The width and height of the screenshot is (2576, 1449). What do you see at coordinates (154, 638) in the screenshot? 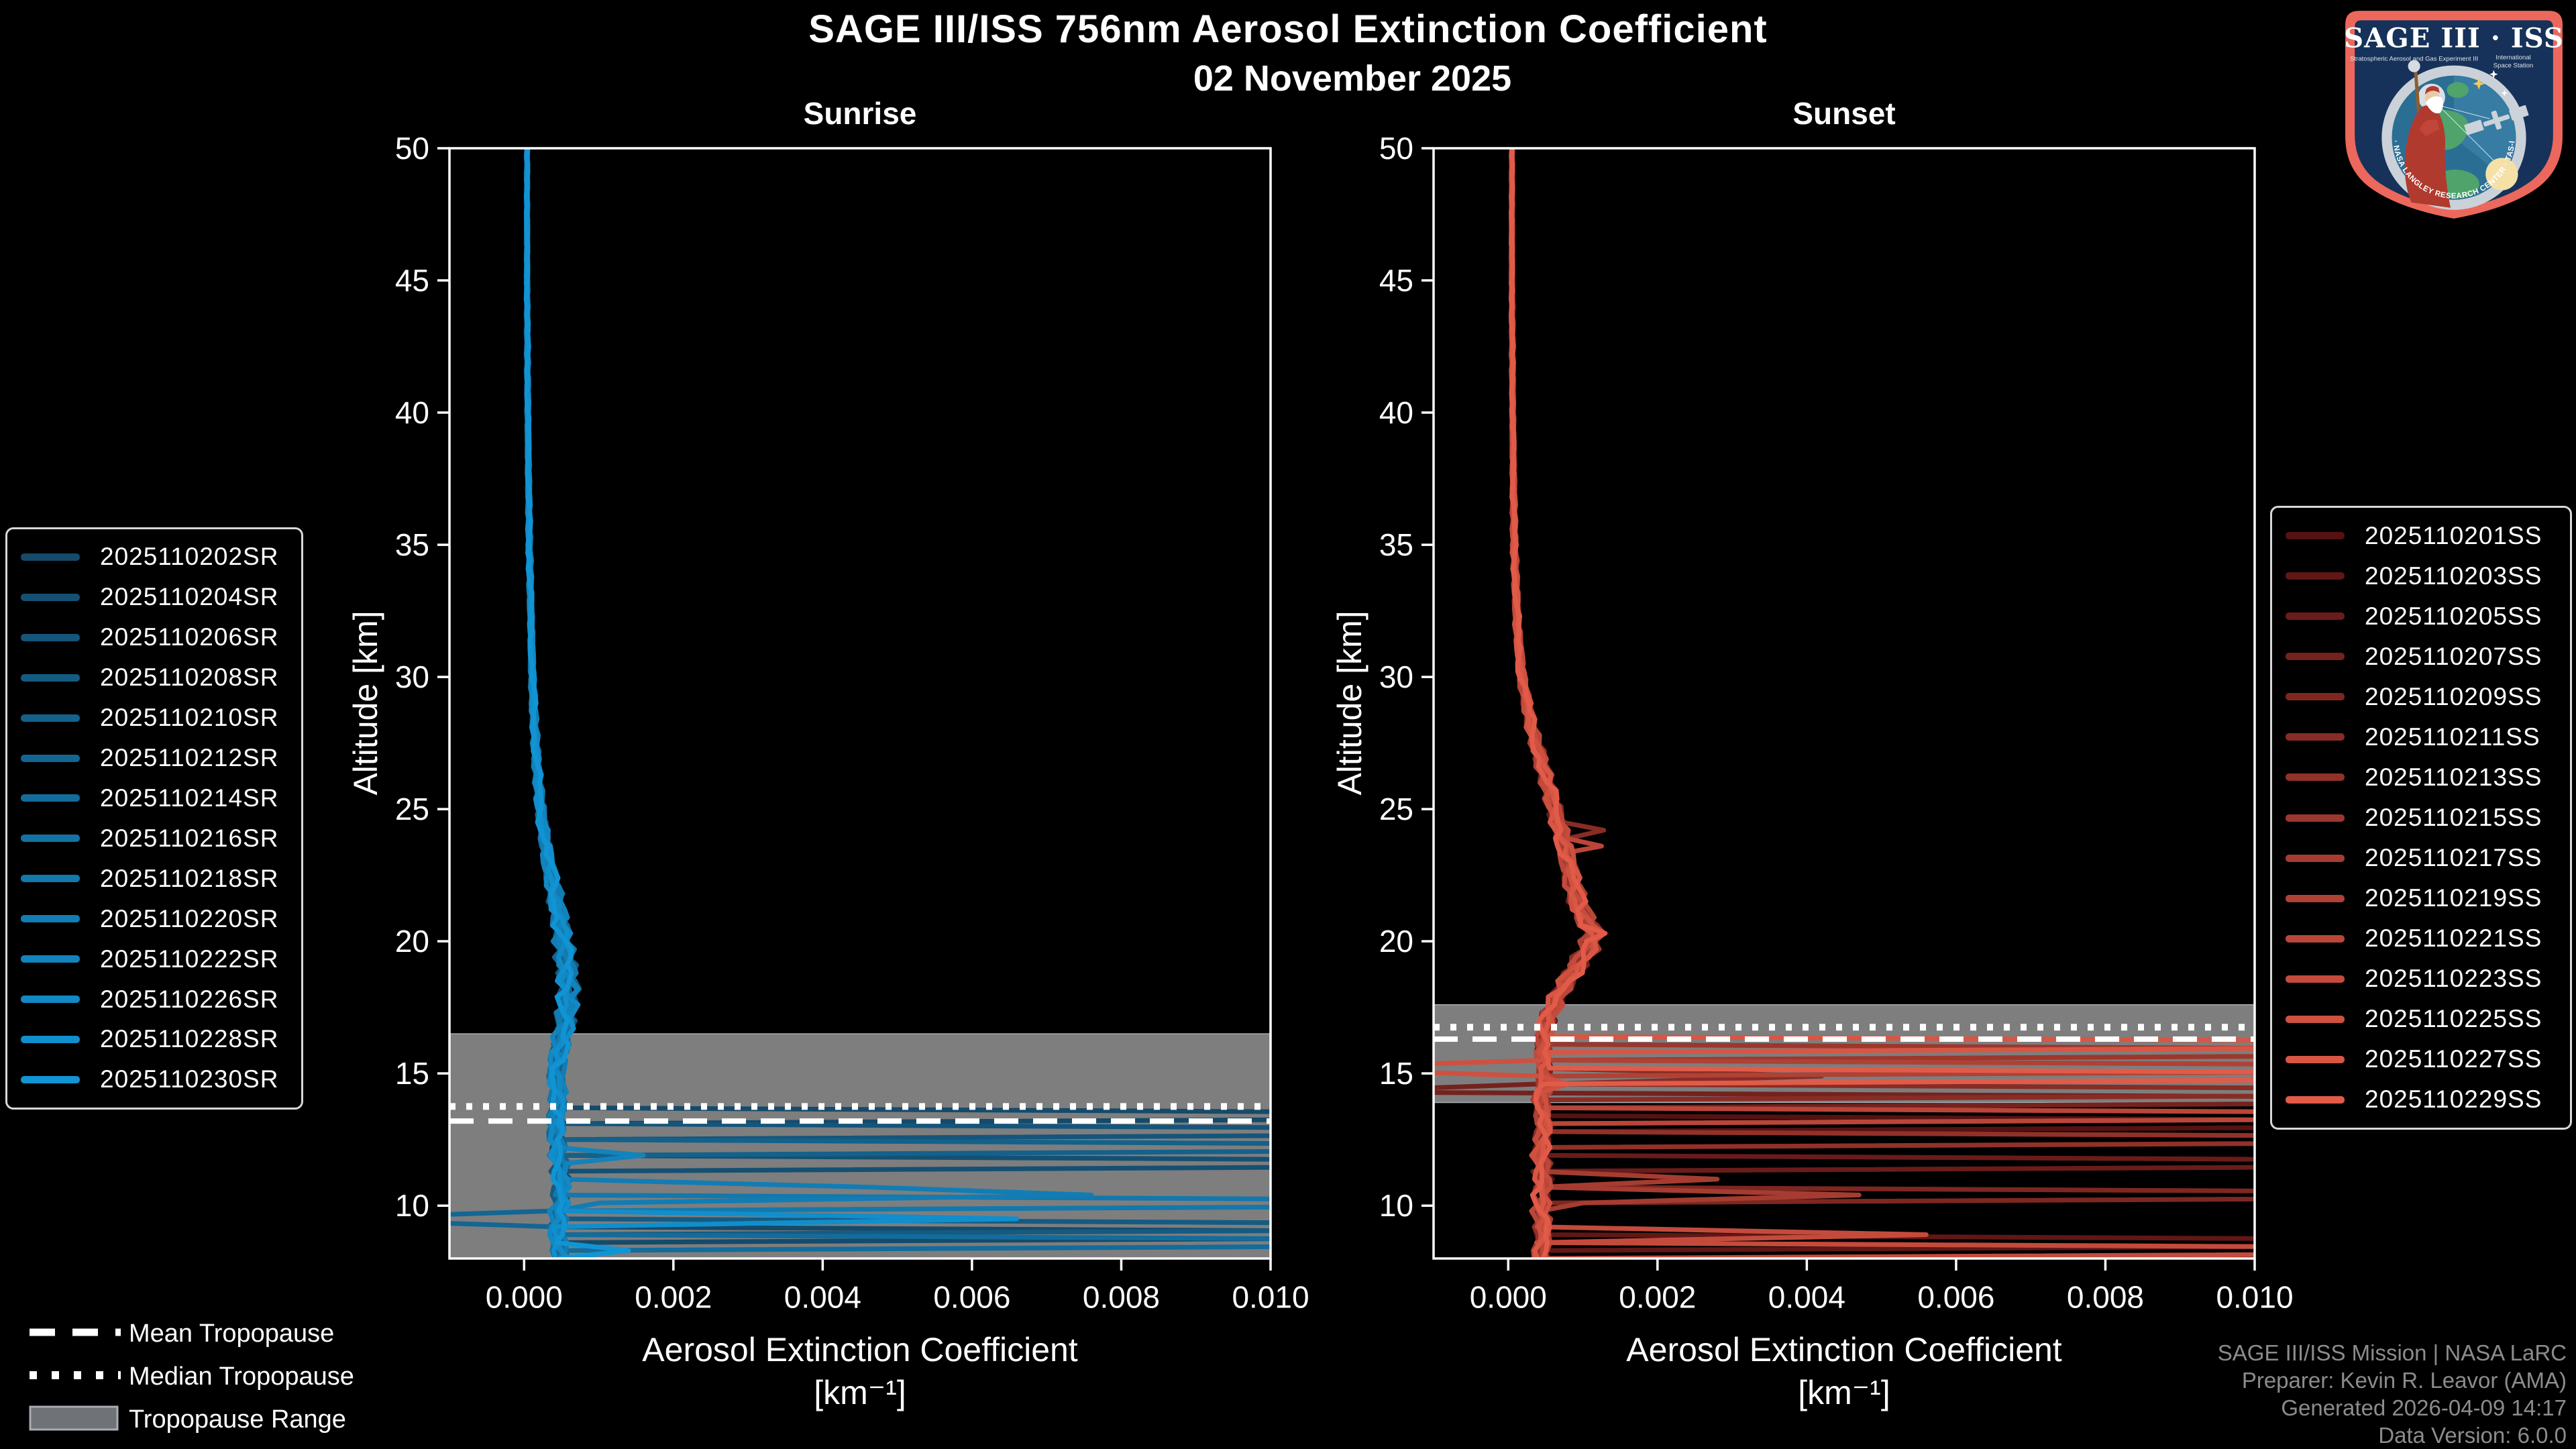
I see `legend-item-2025110206SR: 2025110206SR` at bounding box center [154, 638].